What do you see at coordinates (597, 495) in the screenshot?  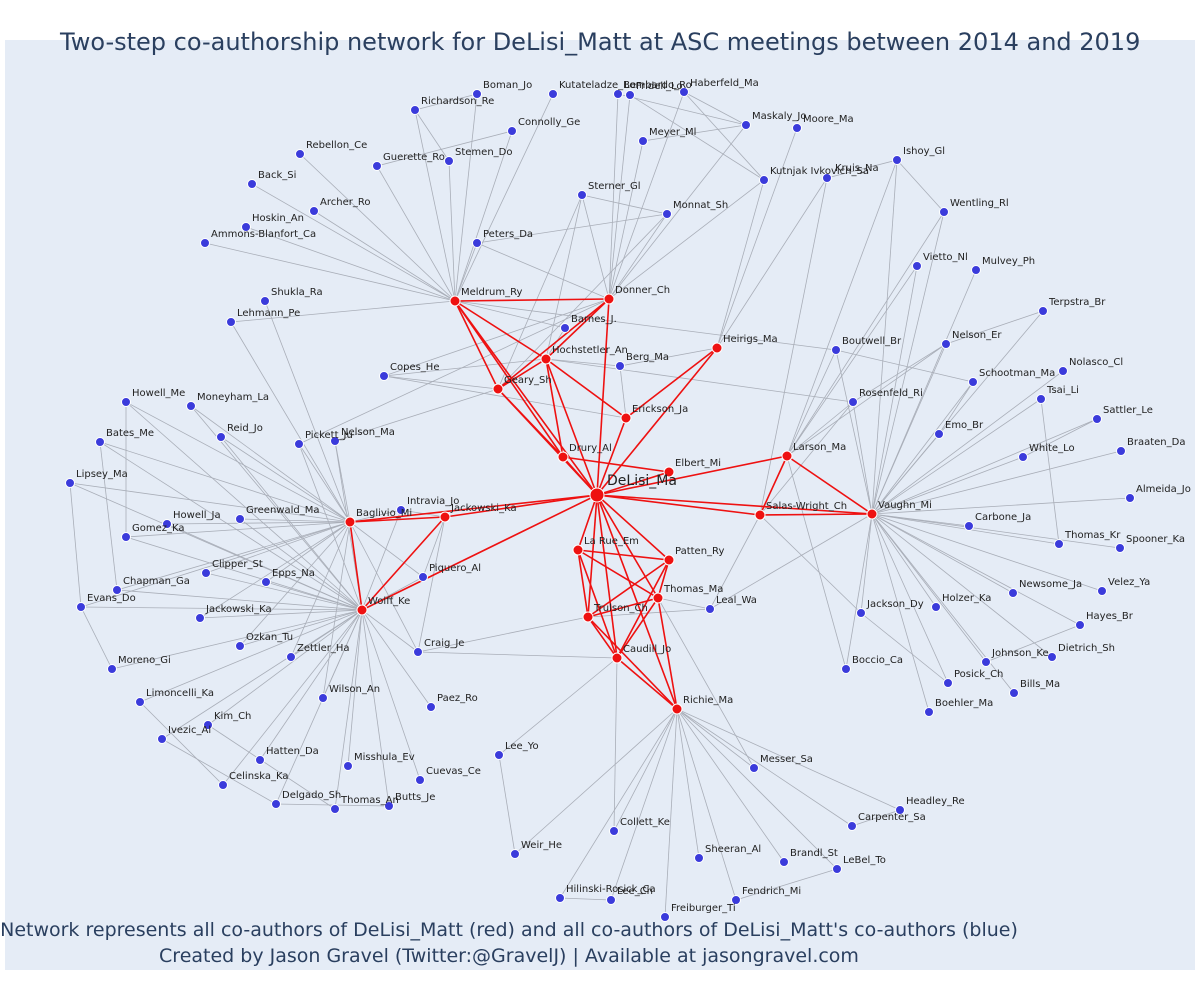 I see `focal-author-node` at bounding box center [597, 495].